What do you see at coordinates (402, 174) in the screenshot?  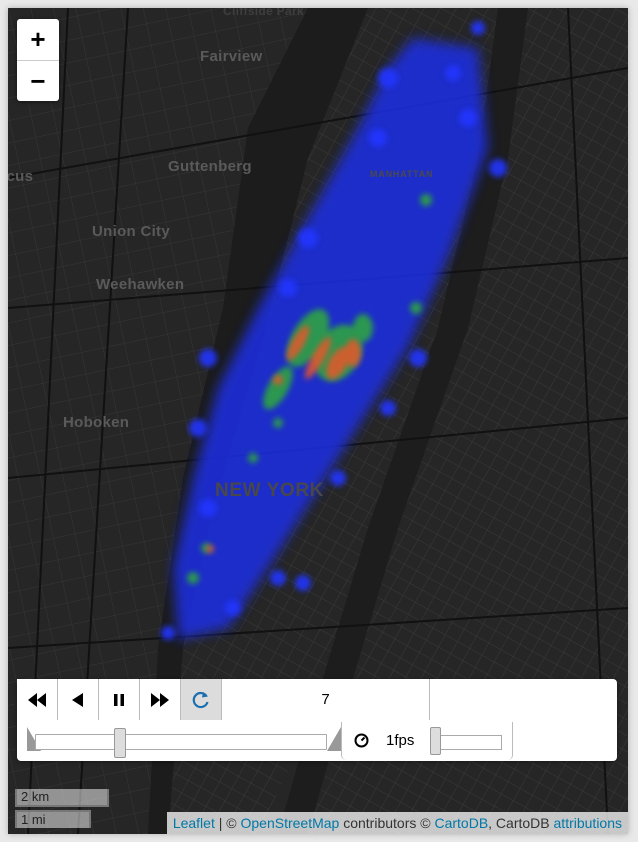 I see `place-label-manhattan: MANHATTAN` at bounding box center [402, 174].